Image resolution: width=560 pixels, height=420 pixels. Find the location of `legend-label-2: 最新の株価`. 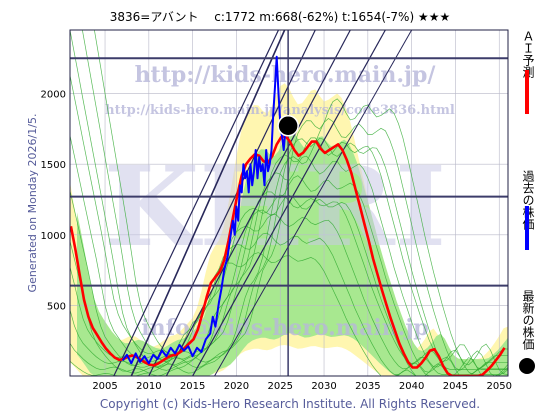

legend-label-2: 最新の株価 is located at coordinates (528, 320).